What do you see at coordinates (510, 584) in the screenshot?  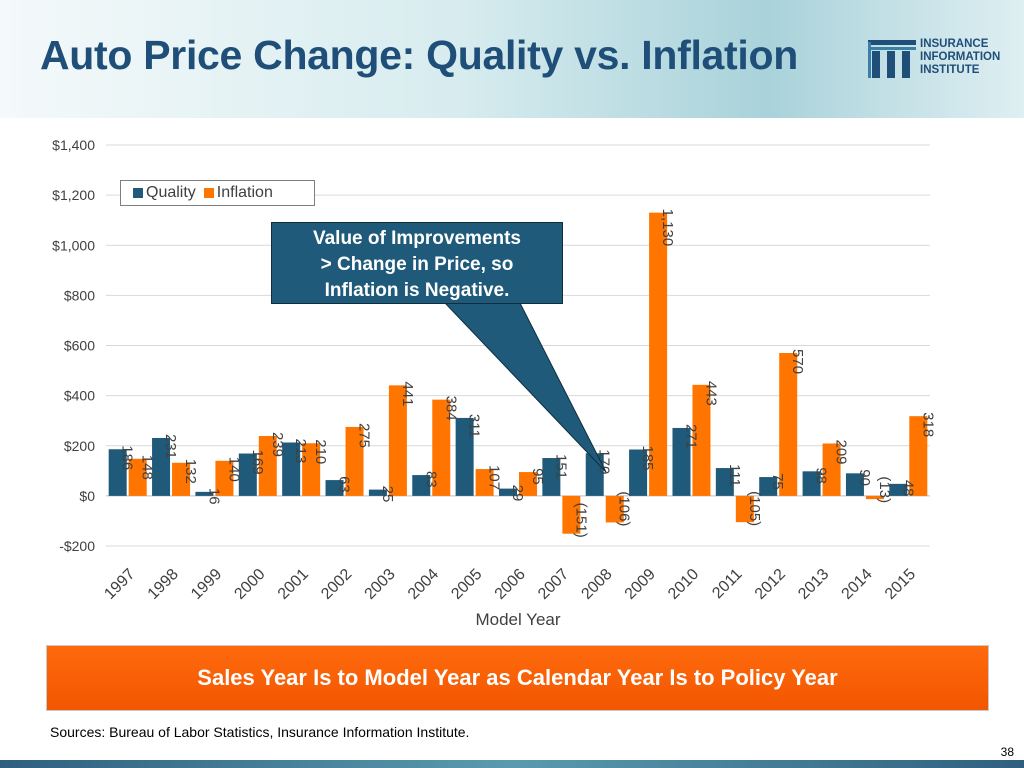 I see `x-tick-label: 2006` at bounding box center [510, 584].